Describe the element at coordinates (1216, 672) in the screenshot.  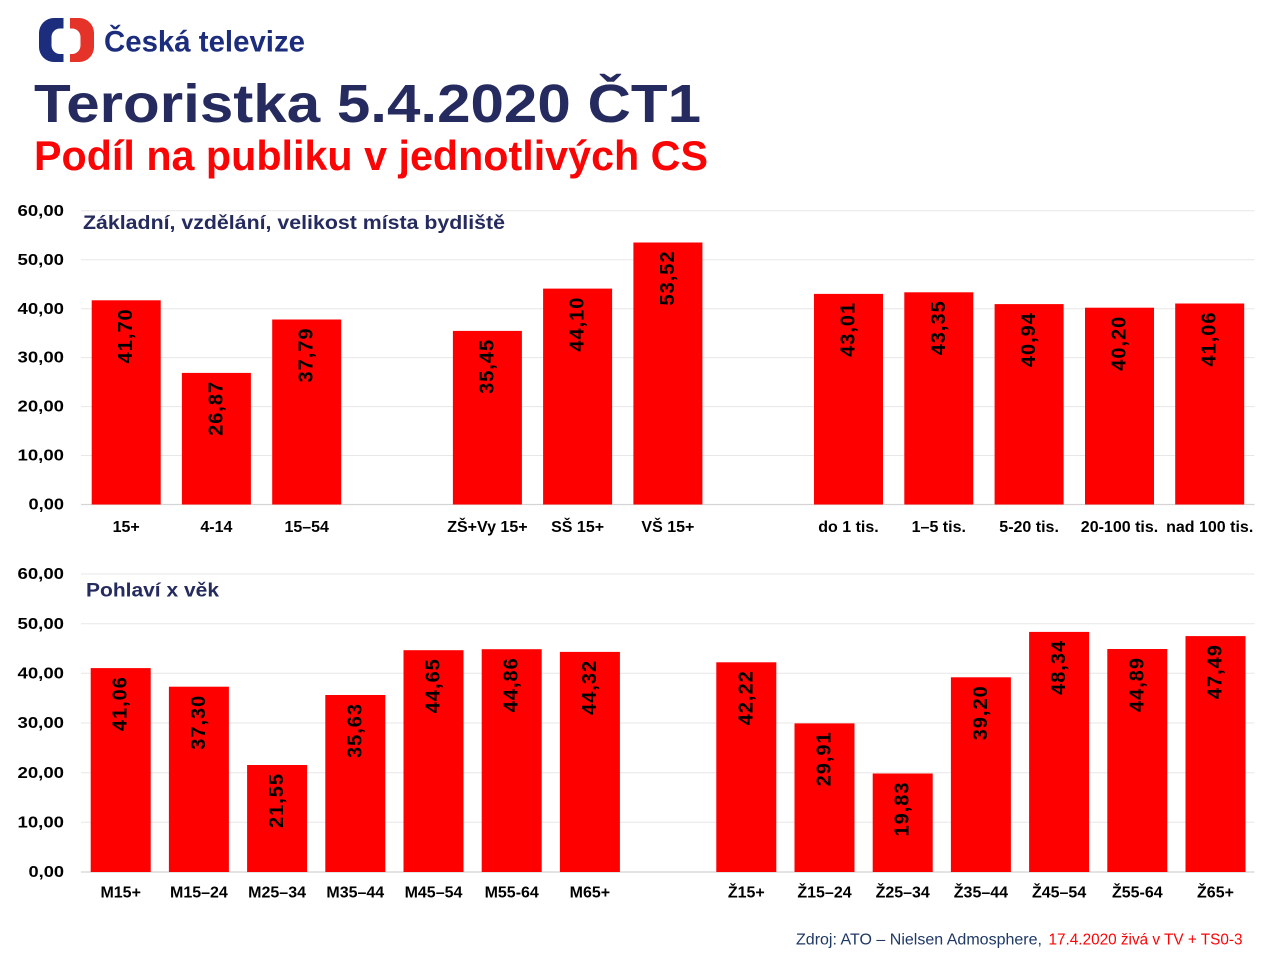
I see `svg-text: 47,49` at that location.